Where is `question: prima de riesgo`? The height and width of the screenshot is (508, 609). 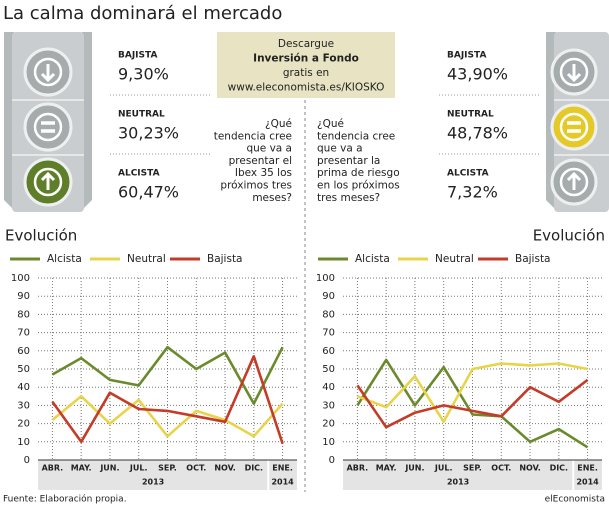
question: prima de riesgo is located at coordinates (358, 173).